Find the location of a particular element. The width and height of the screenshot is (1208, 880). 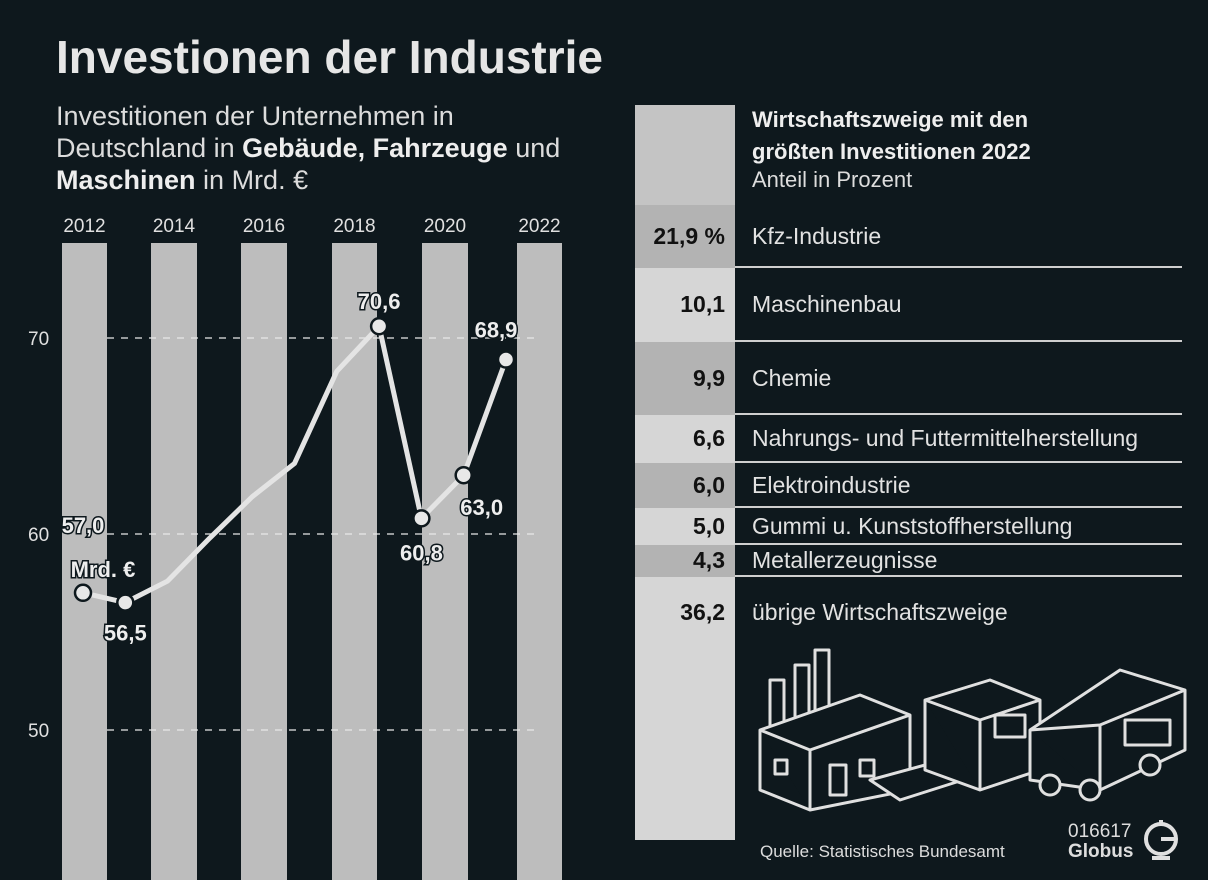

series-line is located at coordinates (295, 464).